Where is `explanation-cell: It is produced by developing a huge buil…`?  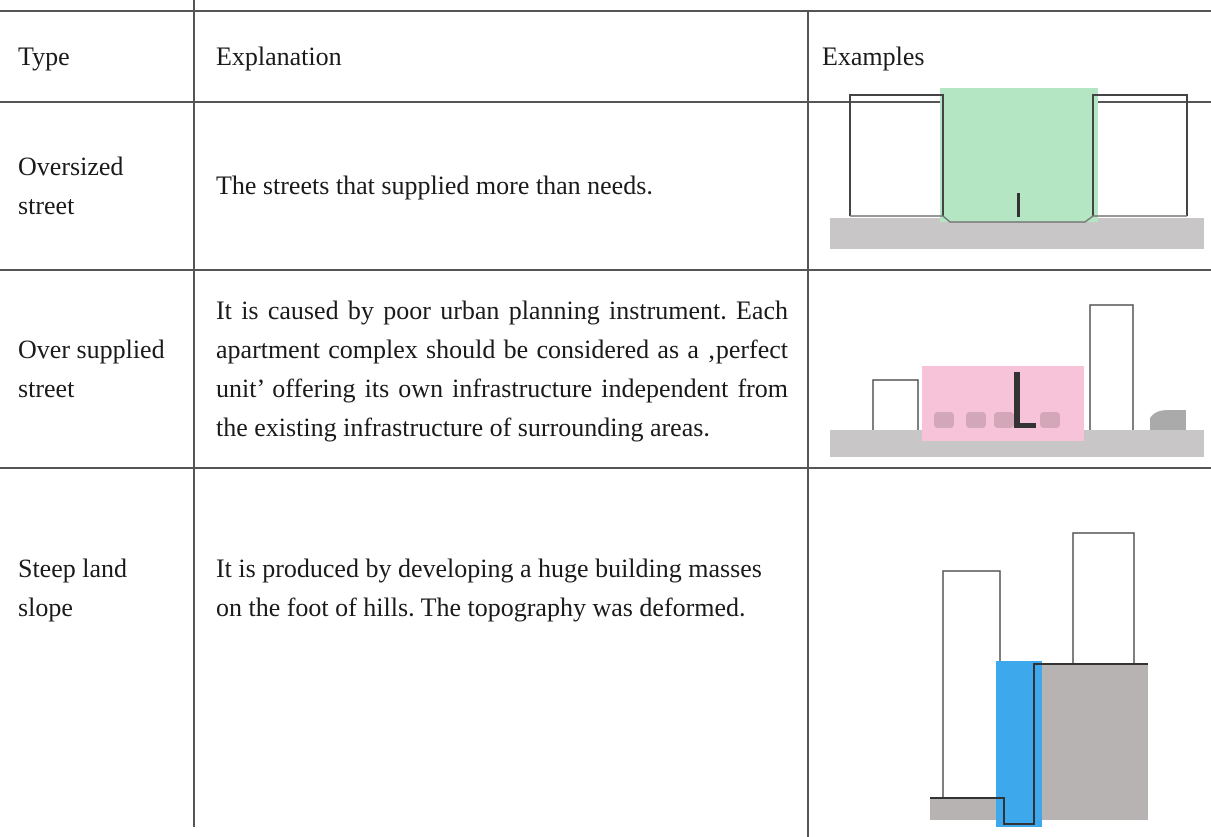
explanation-cell: It is produced by developing a huge buil… is located at coordinates (489, 588).